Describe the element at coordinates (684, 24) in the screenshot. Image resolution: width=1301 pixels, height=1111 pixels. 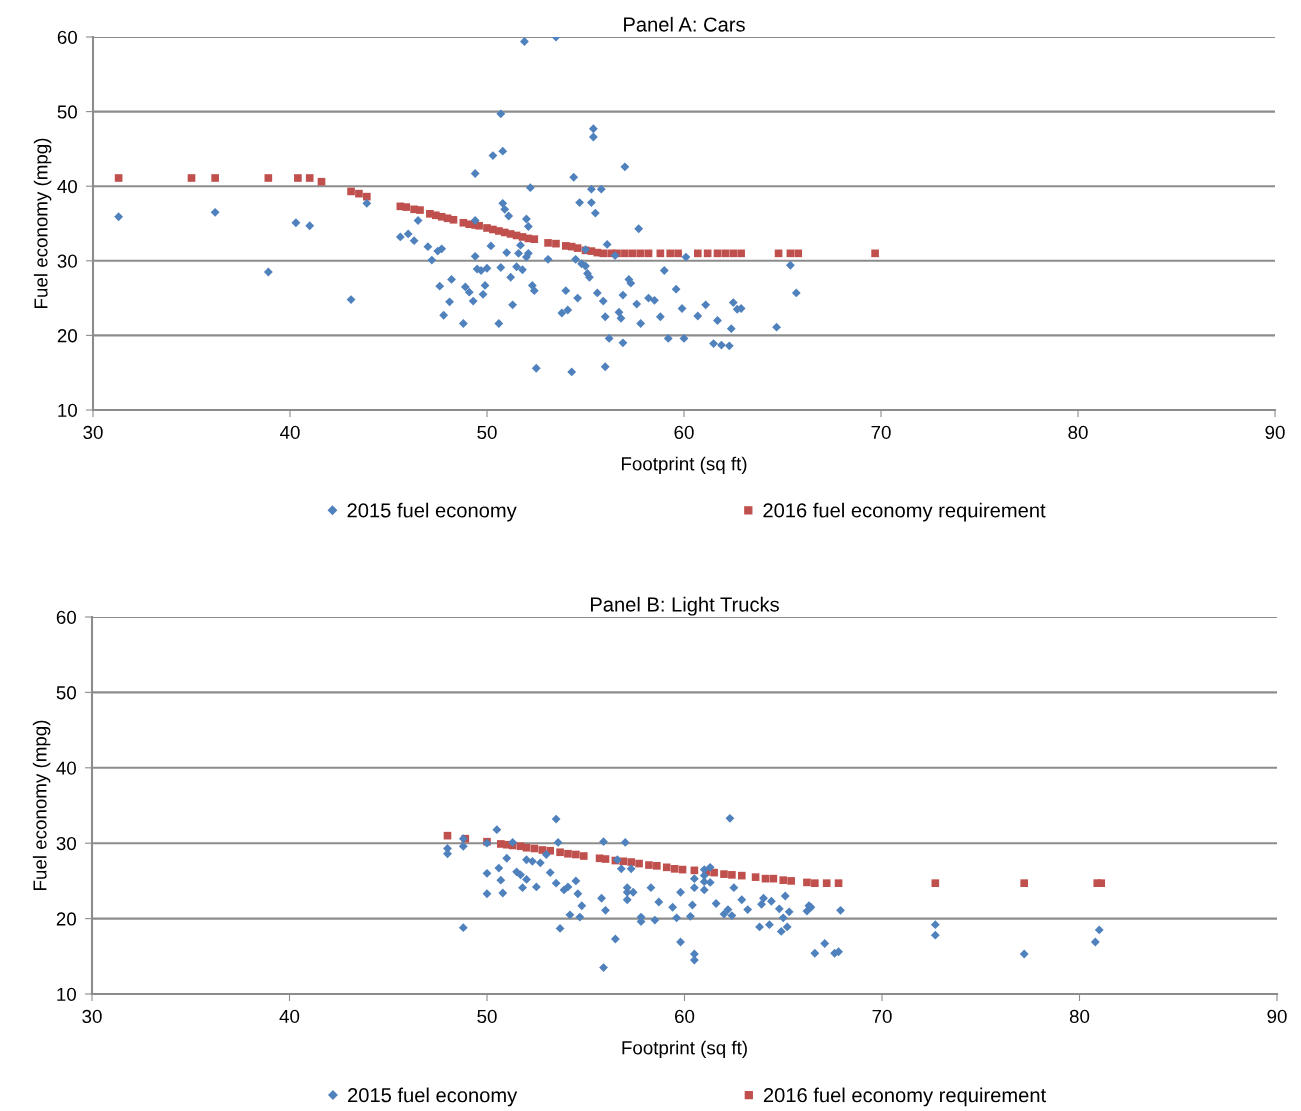
I see `chart-title: Panel A: Cars` at that location.